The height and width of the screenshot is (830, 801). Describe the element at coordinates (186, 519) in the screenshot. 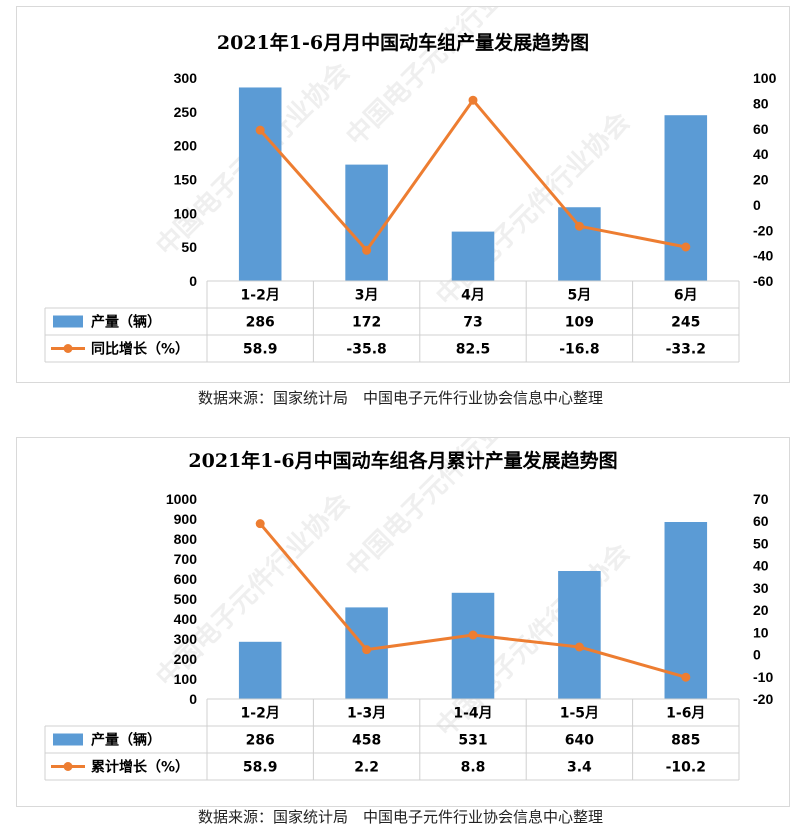

I see `y-left-tick-label: 900` at that location.